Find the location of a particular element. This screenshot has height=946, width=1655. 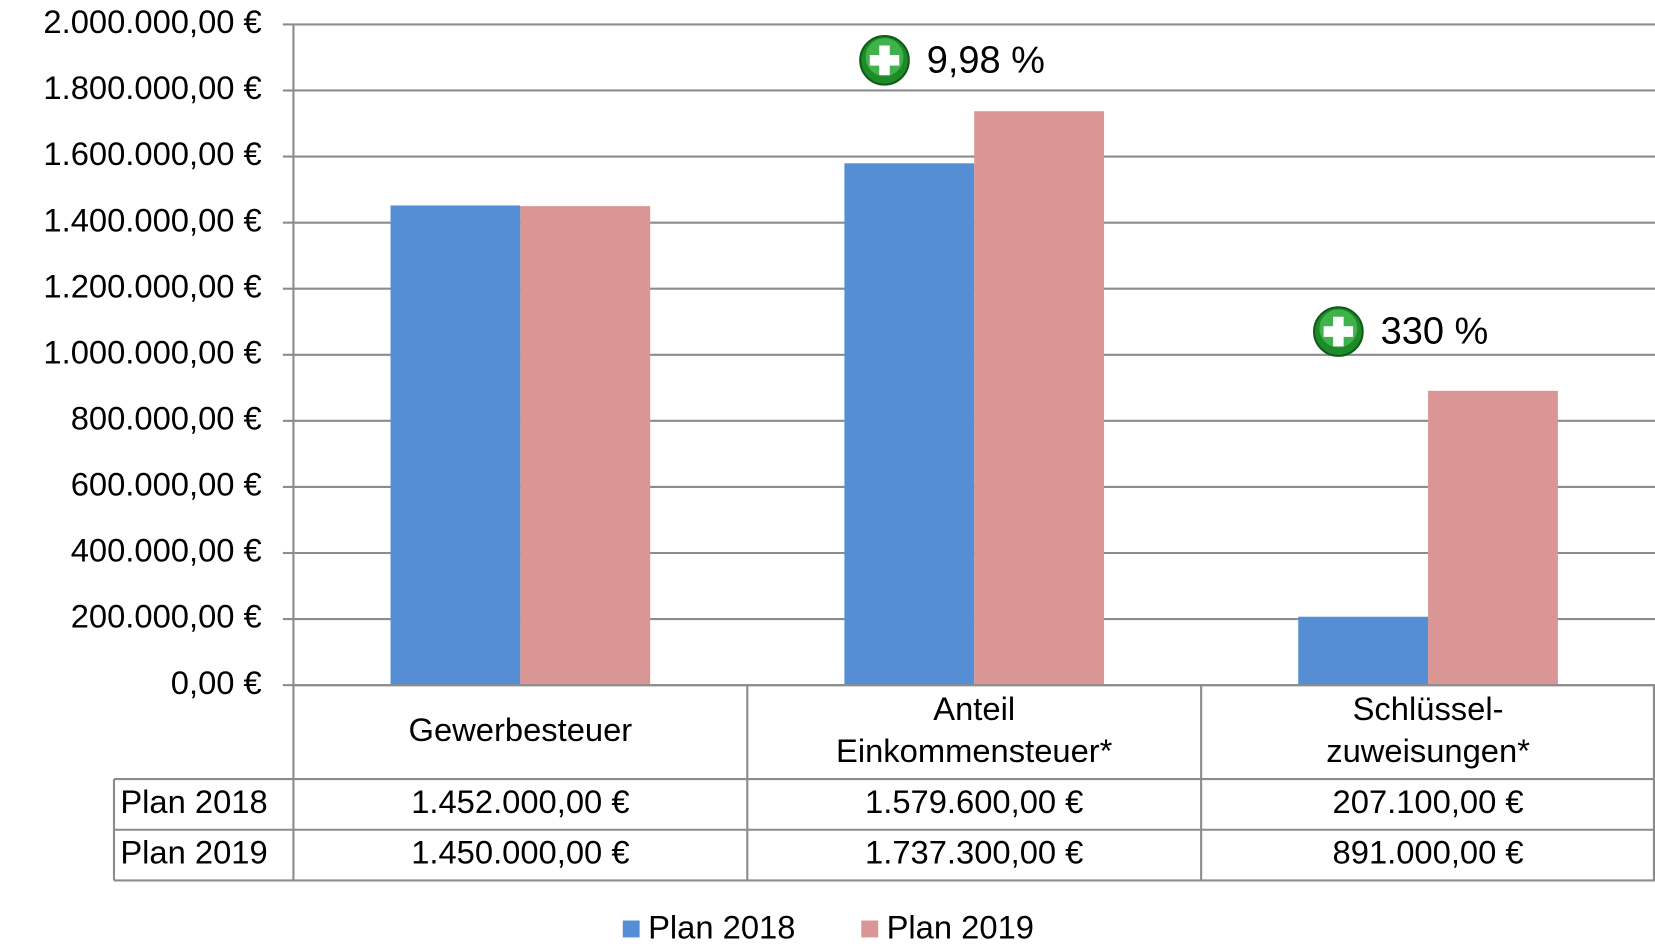

value-label: 207.100,00 € is located at coordinates (1428, 801).